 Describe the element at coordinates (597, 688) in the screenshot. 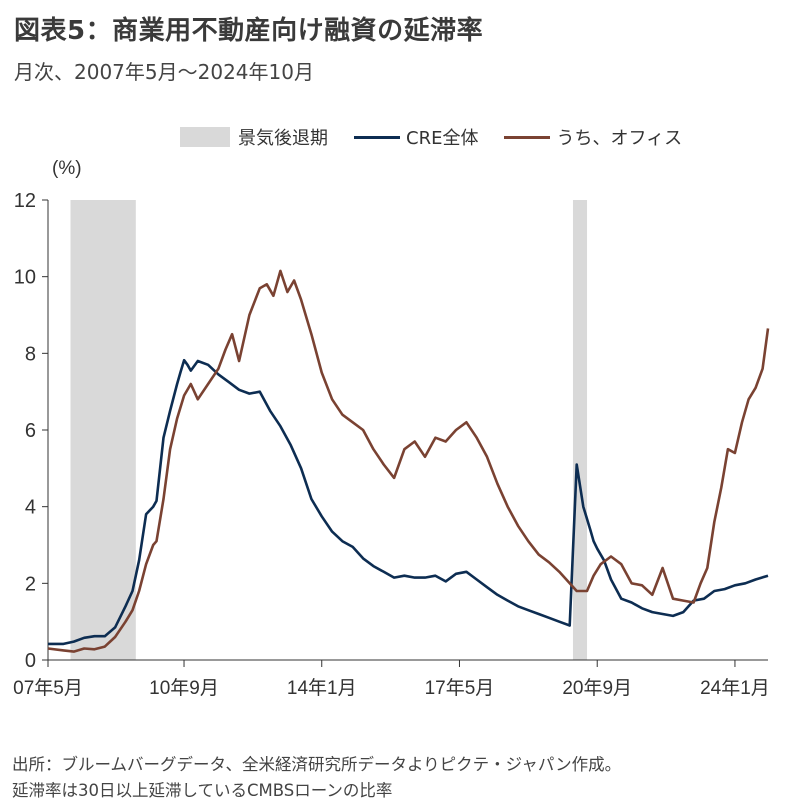

I see `x-tick-label-5: 20年9月` at that location.